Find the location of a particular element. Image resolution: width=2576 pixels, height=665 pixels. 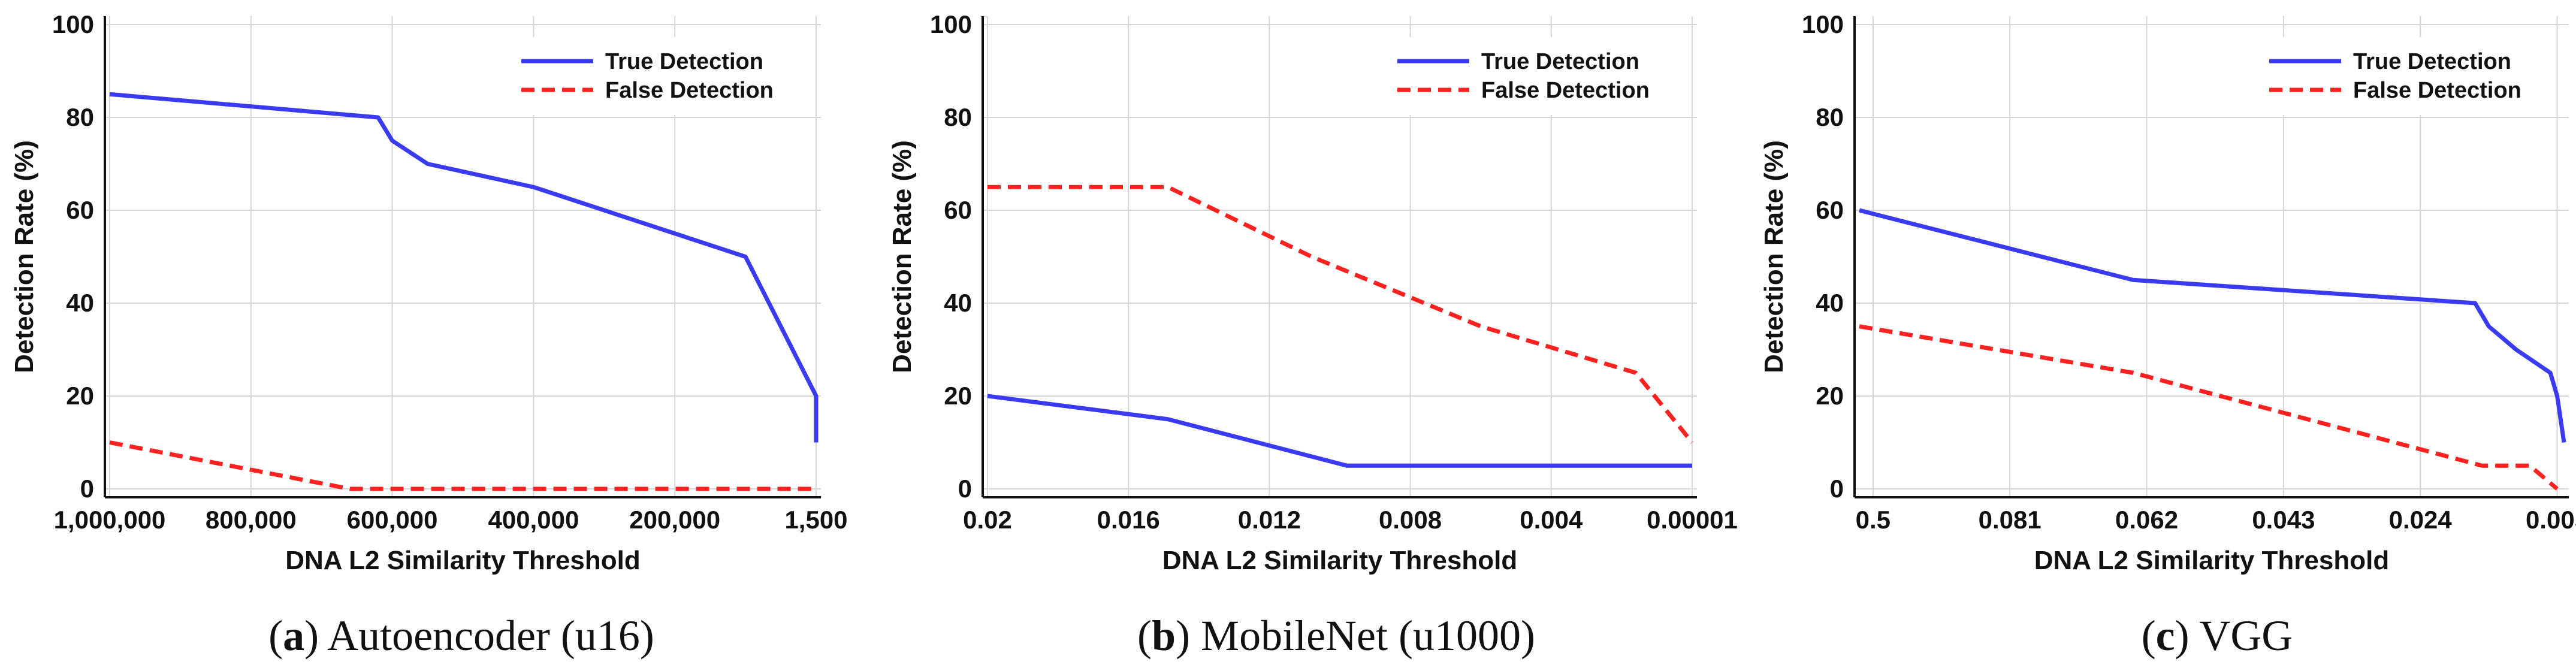

x-tick-label: 600,000 is located at coordinates (393, 520).